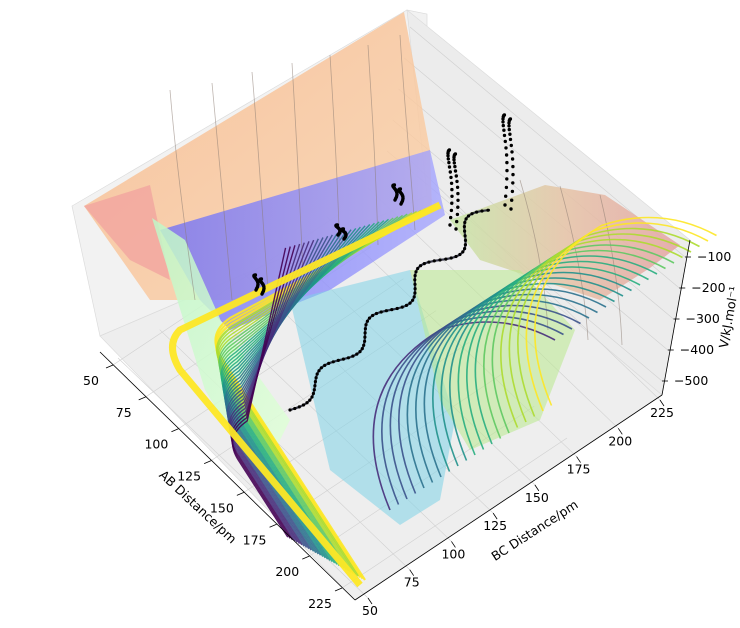  What do you see at coordinates (676, 317) in the screenshot?
I see `z-axis-line` at bounding box center [676, 317].